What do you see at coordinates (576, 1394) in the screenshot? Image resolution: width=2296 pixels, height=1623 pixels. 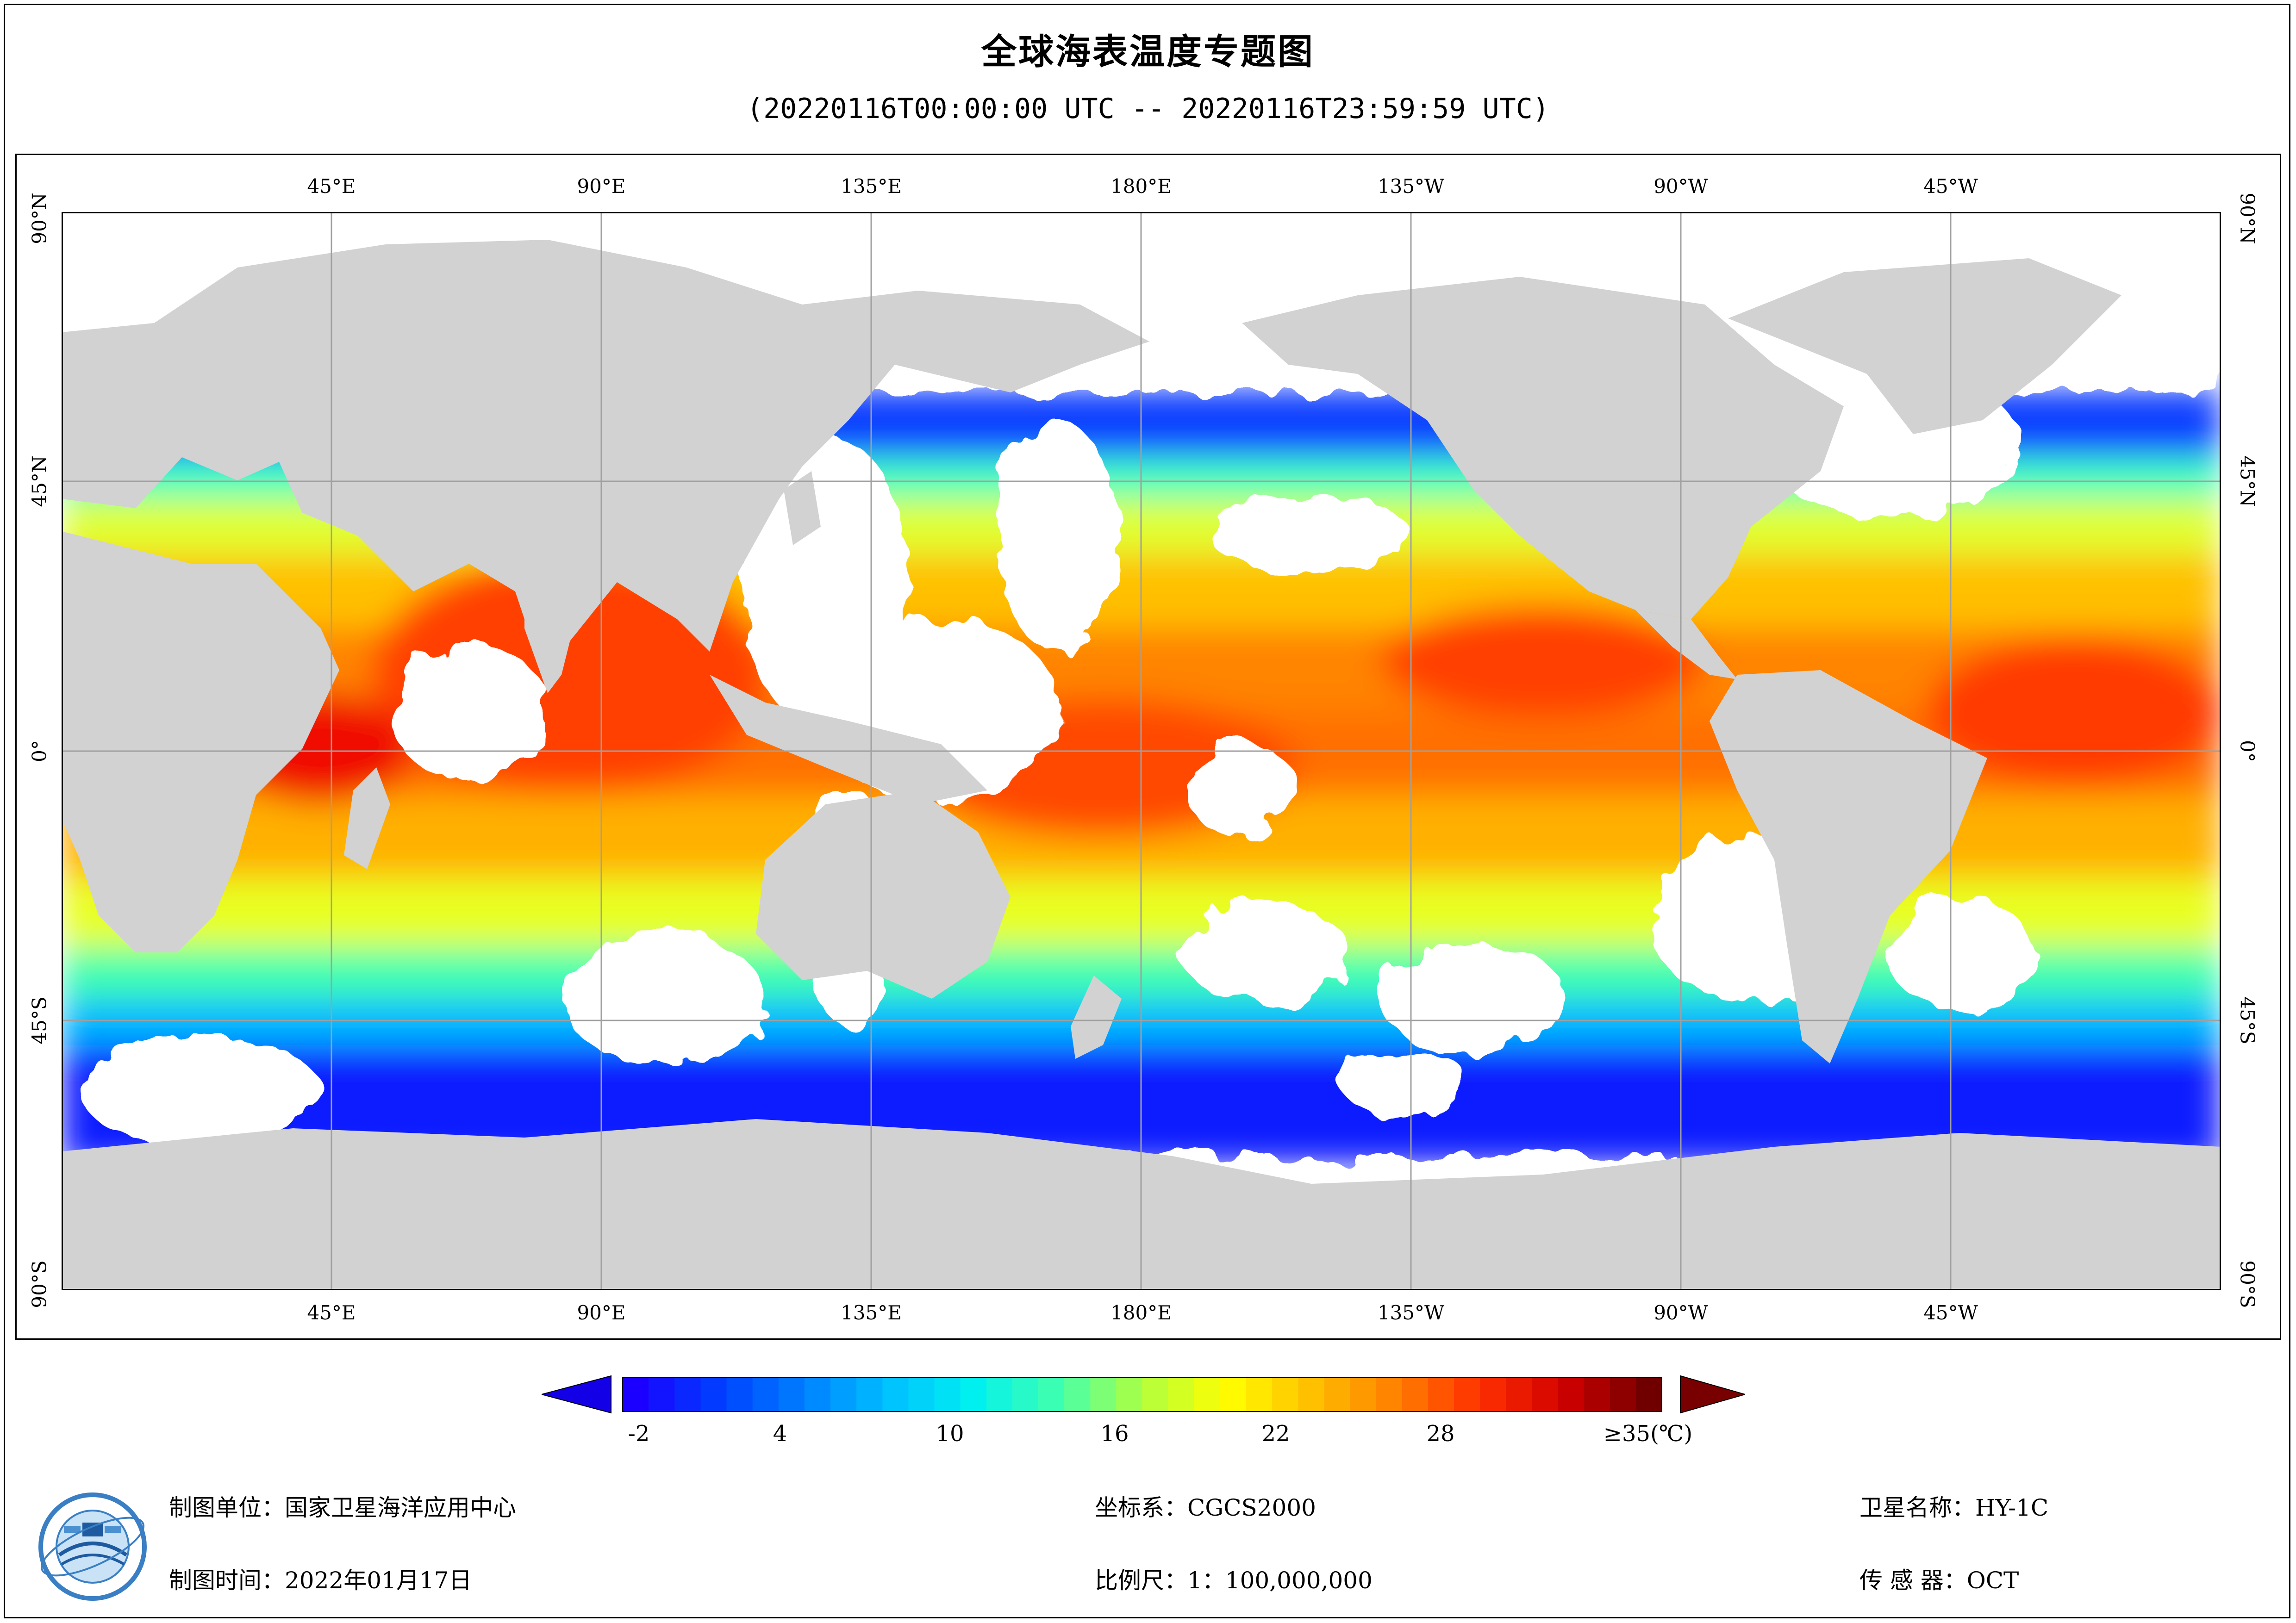 I see `colorbar-under-arrow` at bounding box center [576, 1394].